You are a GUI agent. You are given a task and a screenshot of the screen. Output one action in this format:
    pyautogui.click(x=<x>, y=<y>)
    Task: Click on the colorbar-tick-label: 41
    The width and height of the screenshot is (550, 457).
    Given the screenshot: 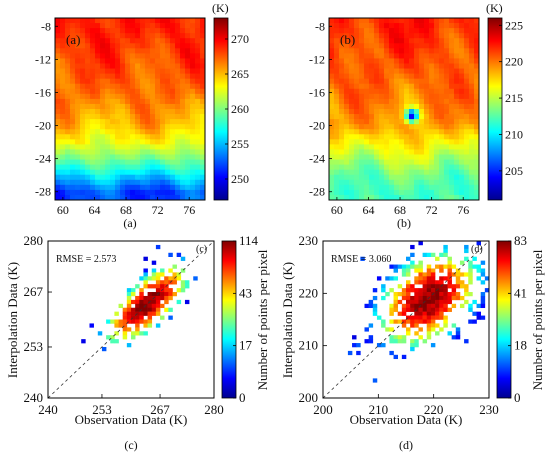 What is the action you would take?
    pyautogui.click(x=520, y=292)
    